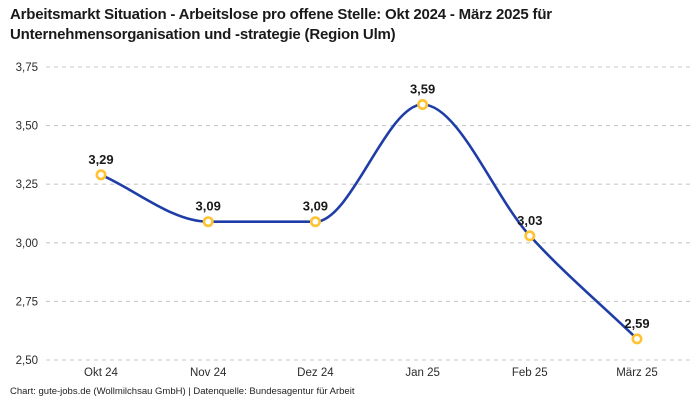 This screenshot has height=400, width=700. Describe the element at coordinates (101, 373) in the screenshot. I see `x-axis-tick-label: Okt 24` at that location.